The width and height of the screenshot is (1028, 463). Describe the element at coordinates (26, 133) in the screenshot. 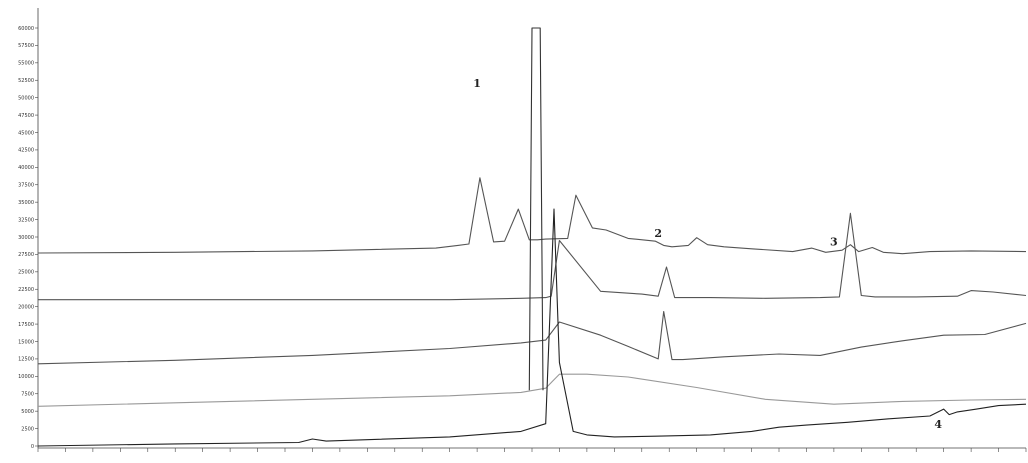

I see `y-tick-label: 45000` at that location.